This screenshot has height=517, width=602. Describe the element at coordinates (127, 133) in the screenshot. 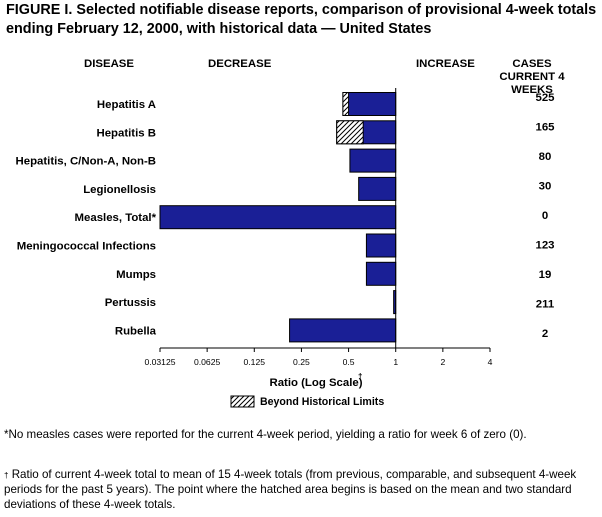

I see `category-label: Hepatitis B` at that location.